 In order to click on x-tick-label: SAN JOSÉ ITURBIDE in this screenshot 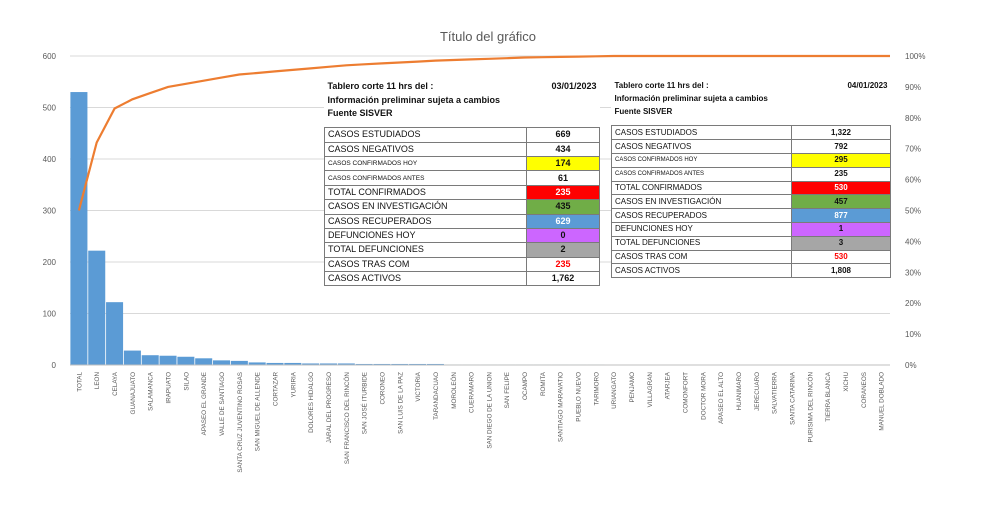, I will do `click(364, 403)`.